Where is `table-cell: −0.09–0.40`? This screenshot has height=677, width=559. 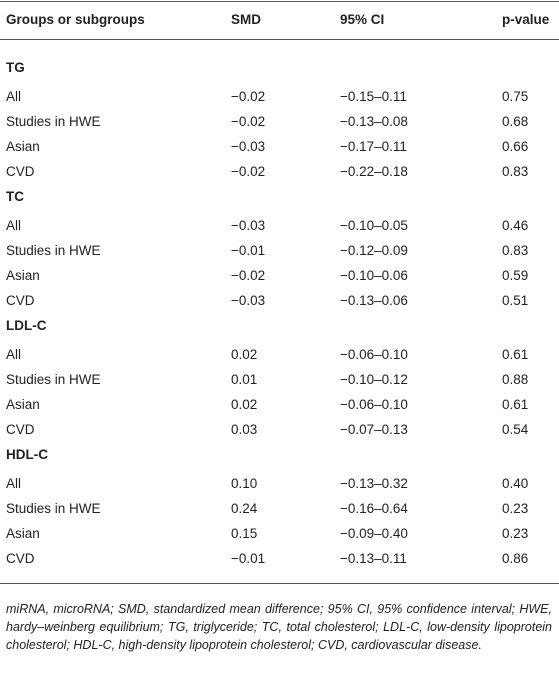 table-cell: −0.09–0.40 is located at coordinates (374, 533).